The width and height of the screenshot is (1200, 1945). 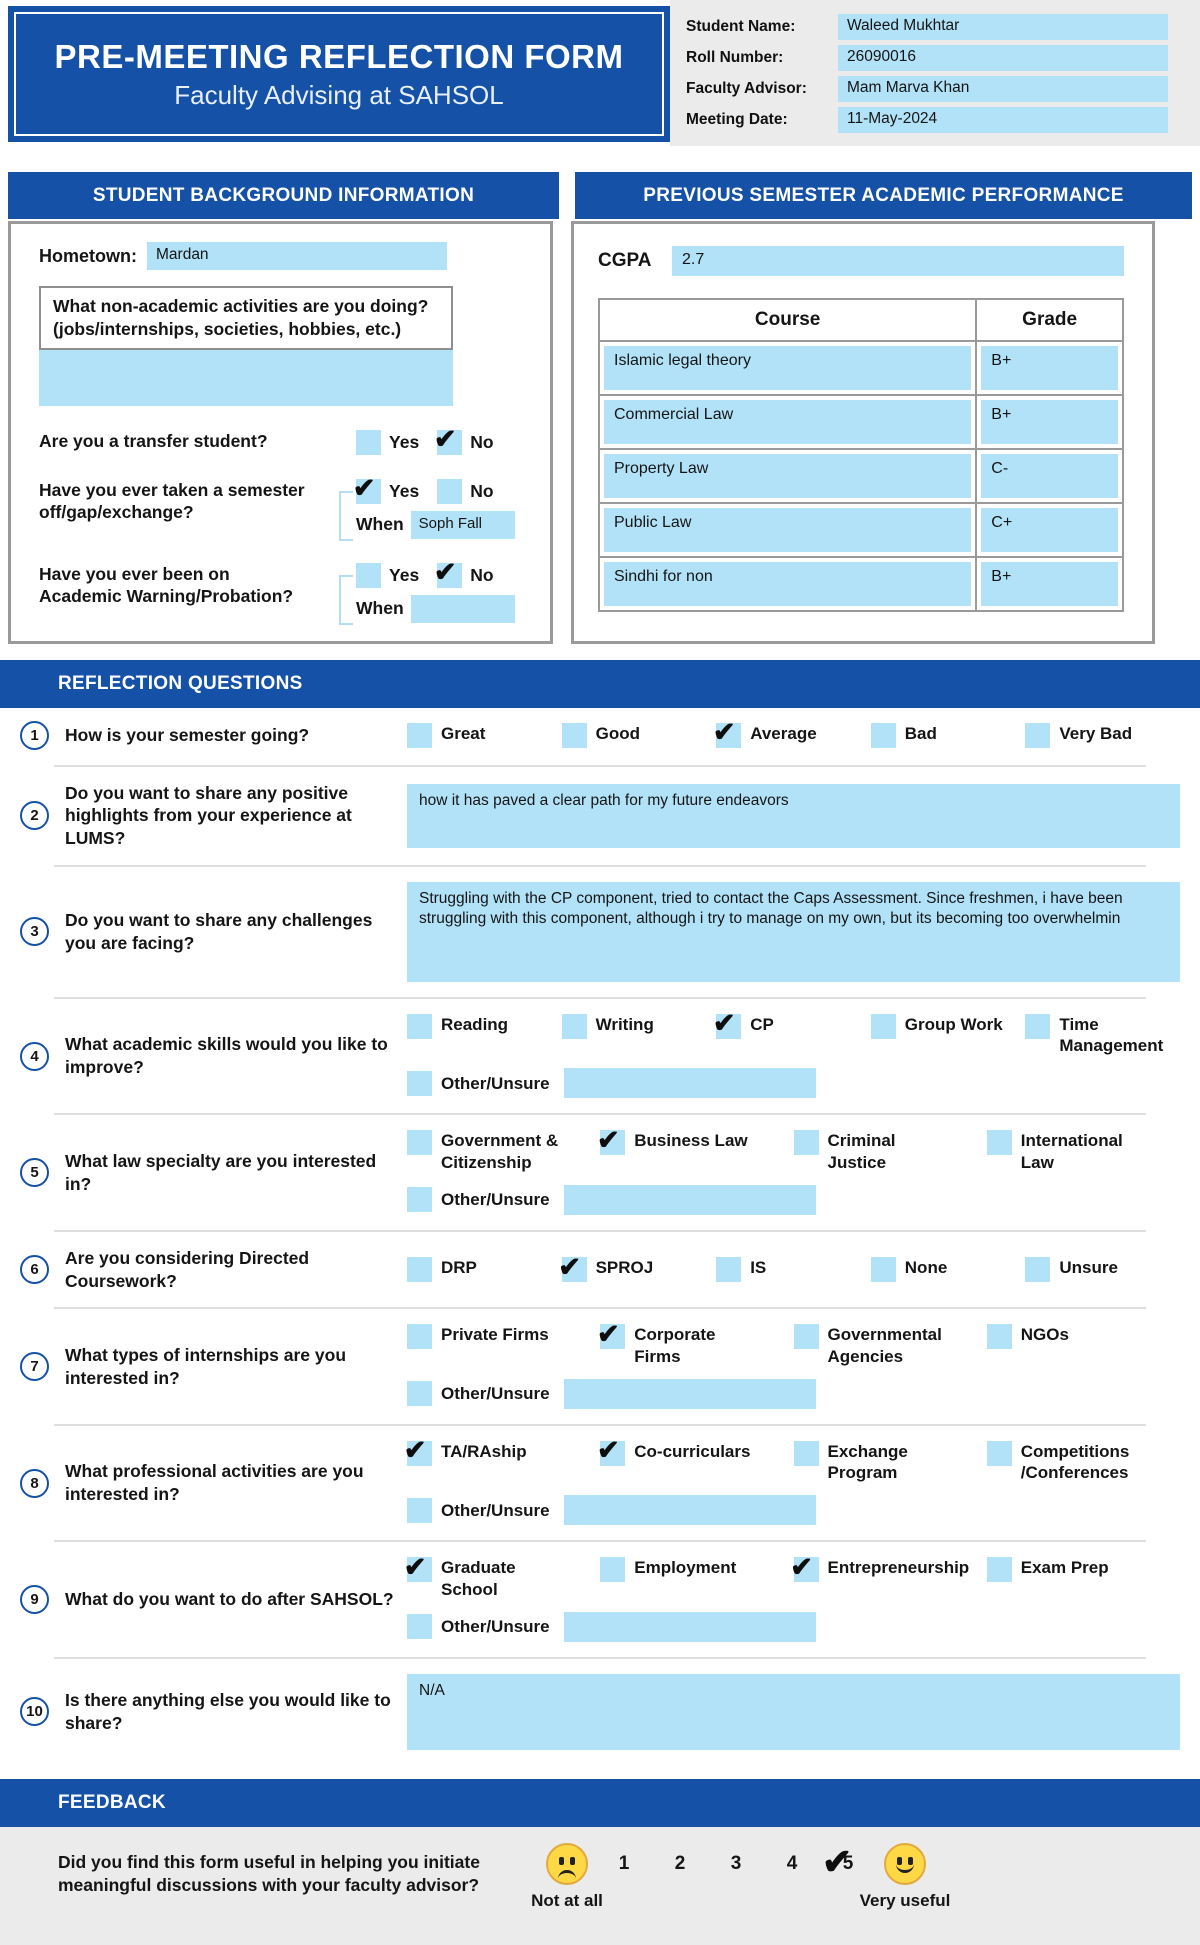 What do you see at coordinates (689, 1393) in the screenshot?
I see `question-7-other-field` at bounding box center [689, 1393].